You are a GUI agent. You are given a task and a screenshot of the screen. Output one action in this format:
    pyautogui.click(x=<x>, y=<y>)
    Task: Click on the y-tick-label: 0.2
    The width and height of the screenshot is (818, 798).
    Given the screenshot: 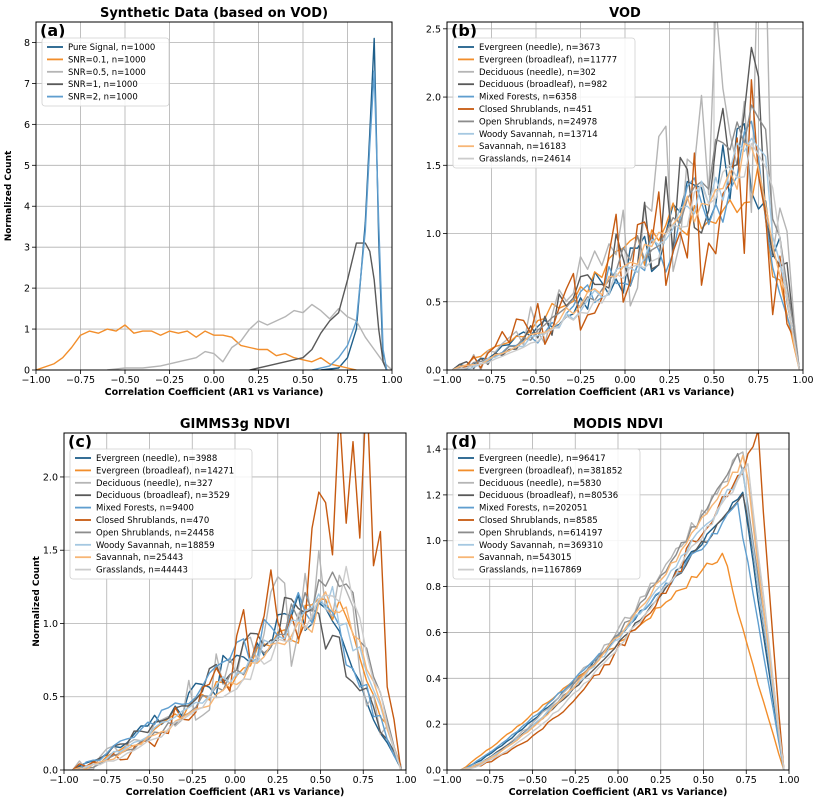 What is the action you would take?
    pyautogui.click(x=433, y=725)
    